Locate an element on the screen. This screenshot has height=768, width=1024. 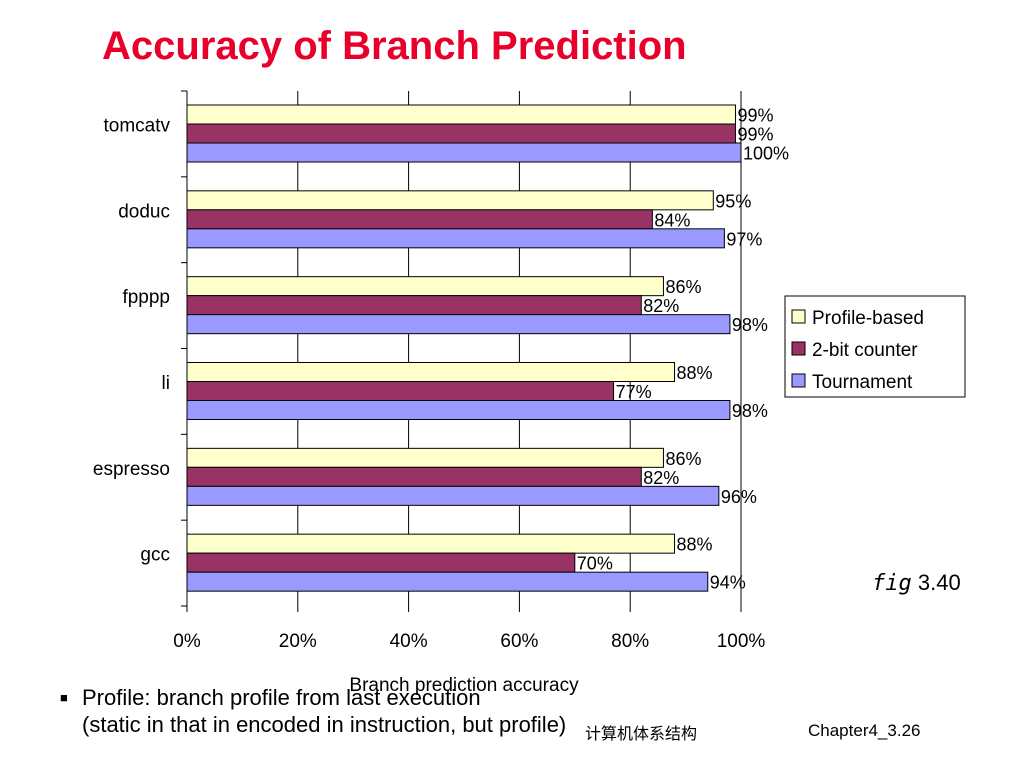
category-label: li is located at coordinates (166, 383).